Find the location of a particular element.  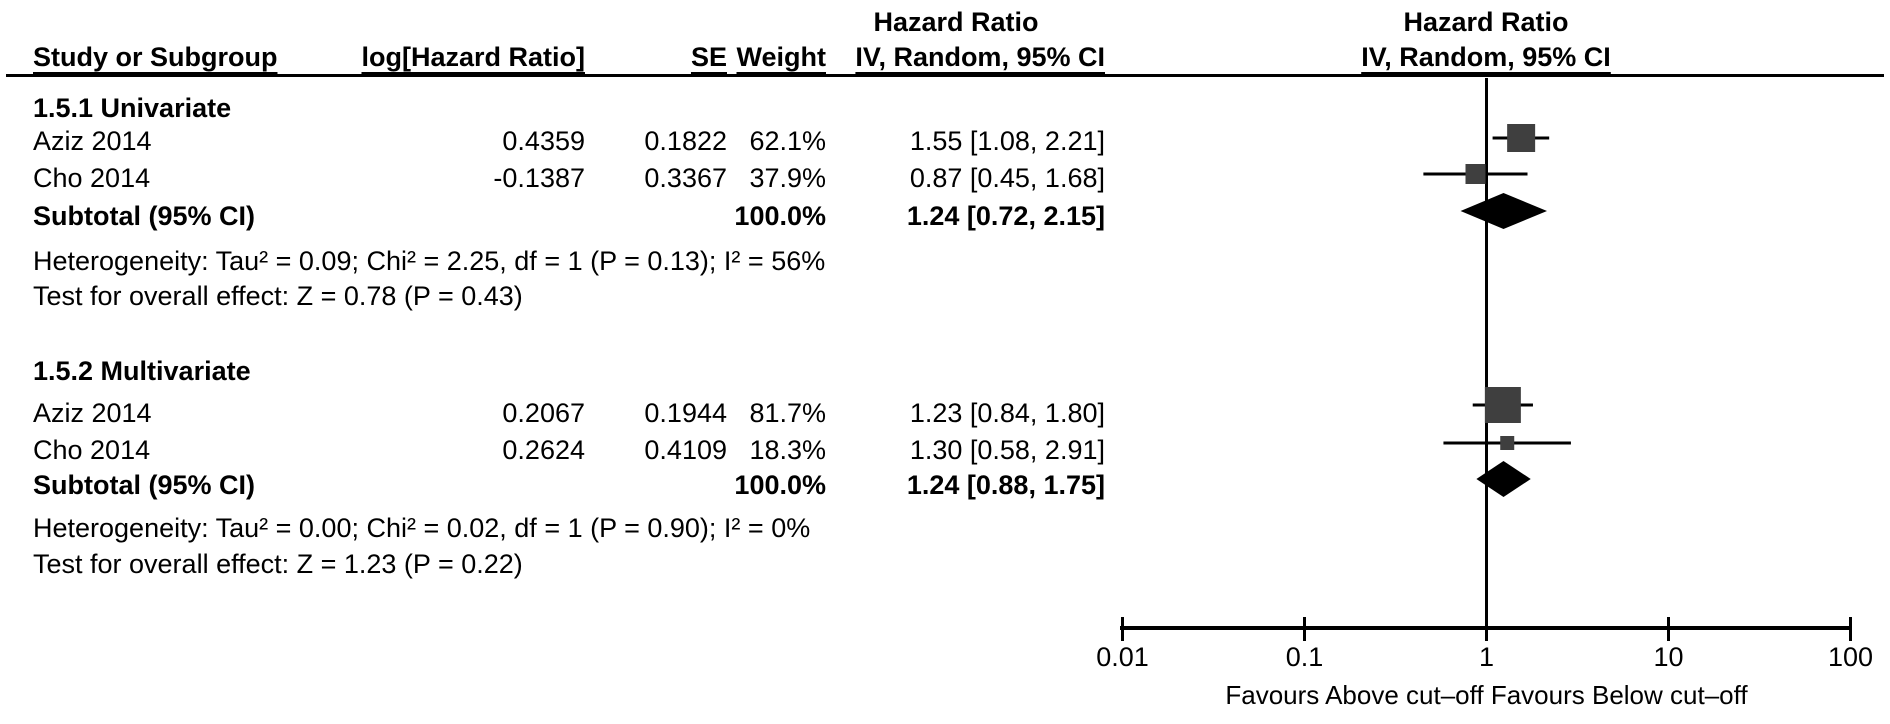

study-se: 0.4109 is located at coordinates (685, 450).